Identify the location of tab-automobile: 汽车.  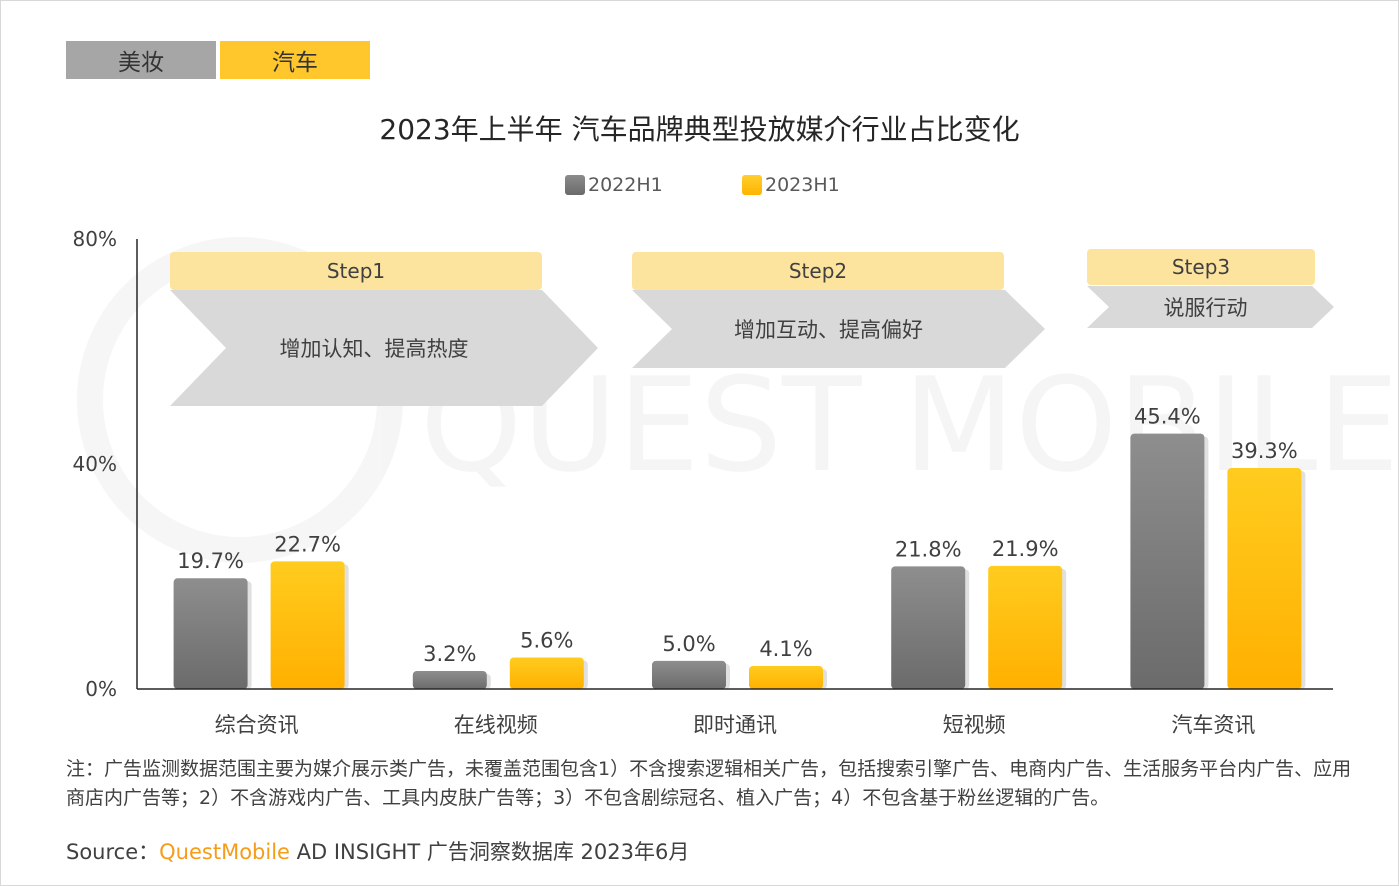
(295, 60).